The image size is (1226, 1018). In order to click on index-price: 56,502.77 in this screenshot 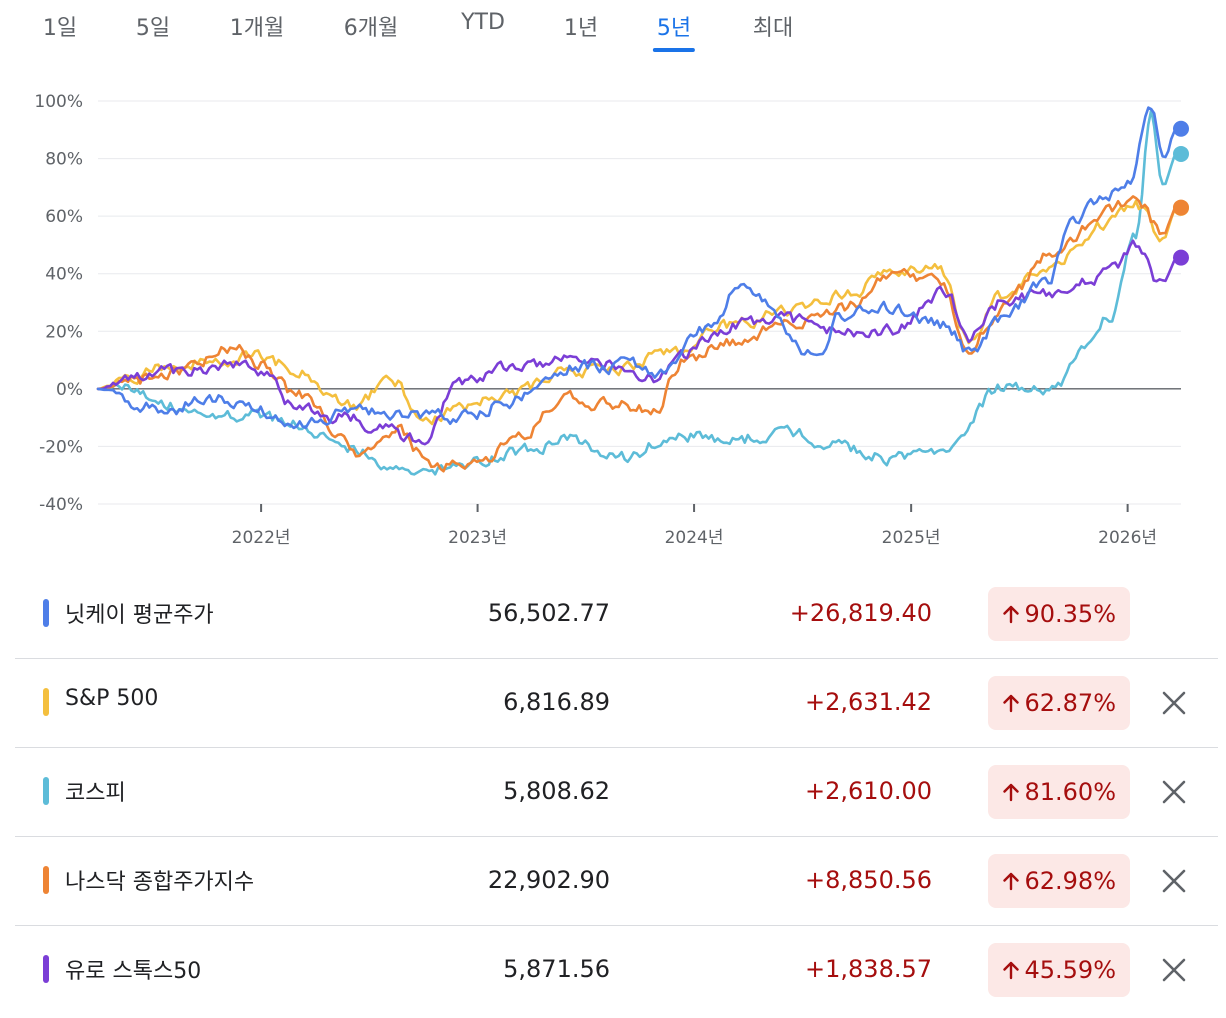, I will do `click(548, 613)`.